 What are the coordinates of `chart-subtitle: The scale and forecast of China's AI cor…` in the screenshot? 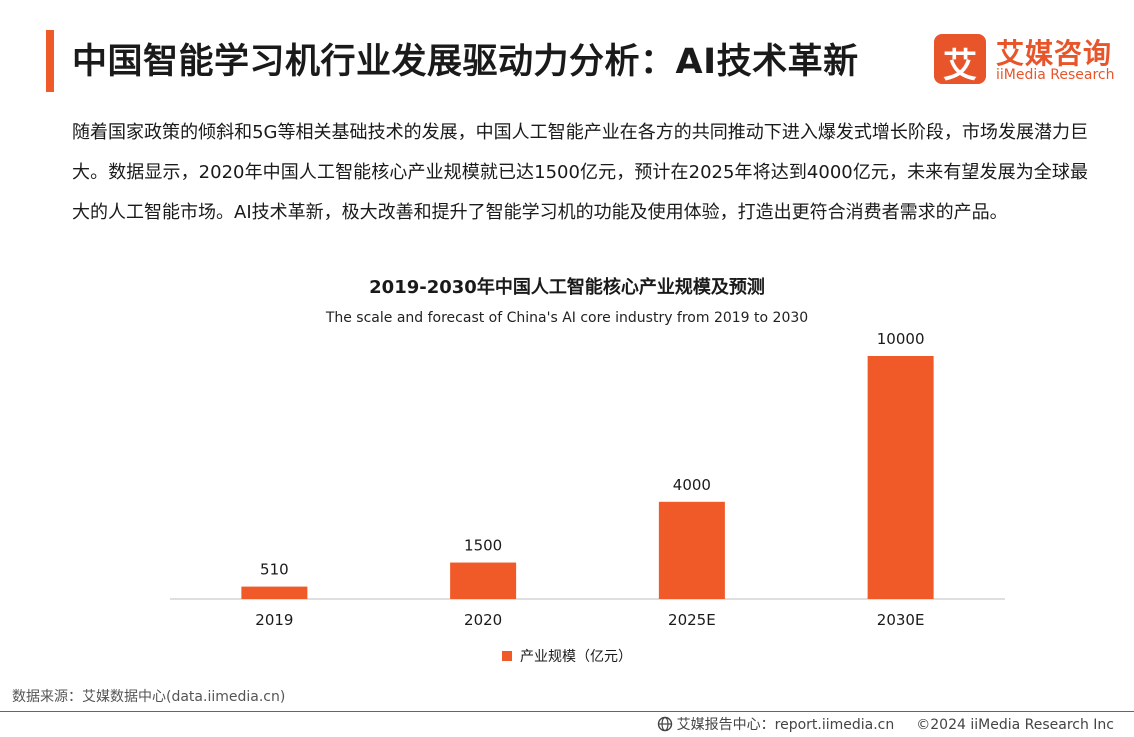 It's located at (567, 318).